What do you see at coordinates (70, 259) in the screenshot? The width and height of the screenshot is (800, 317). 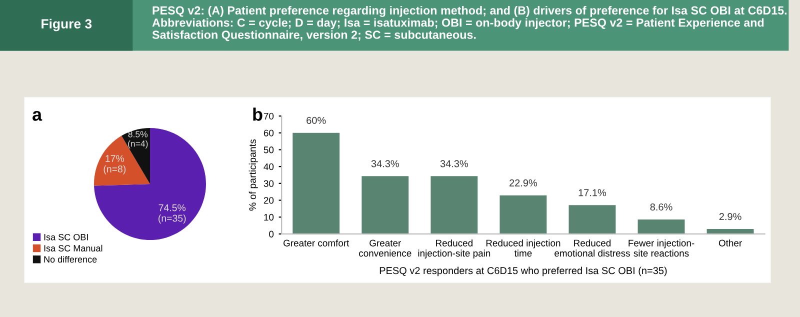 I see `legend-label: No difference` at bounding box center [70, 259].